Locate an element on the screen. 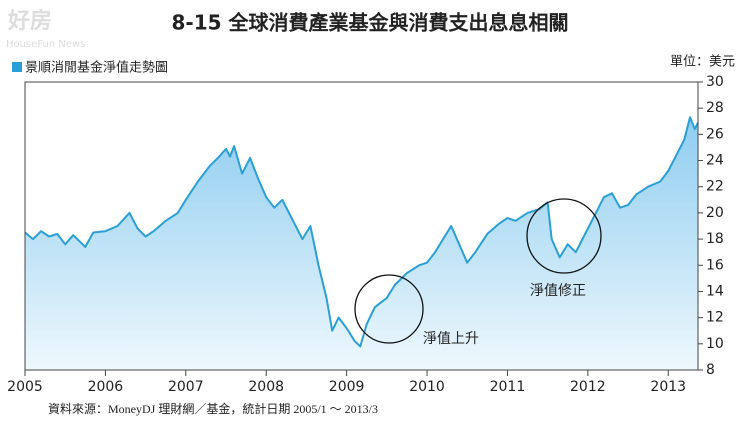 The width and height of the screenshot is (739, 425). chart-title: 8-15 全球消費產業基金與消費支出息息相關 is located at coordinates (369, 23).